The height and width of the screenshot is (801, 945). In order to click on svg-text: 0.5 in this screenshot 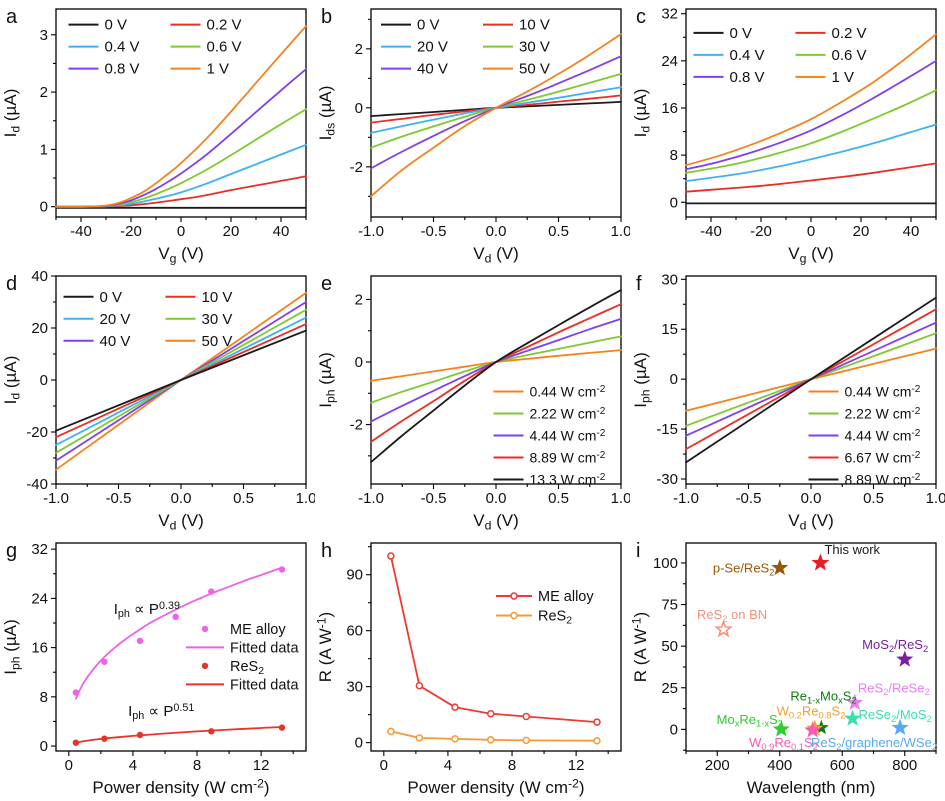, I will do `click(558, 498)`.